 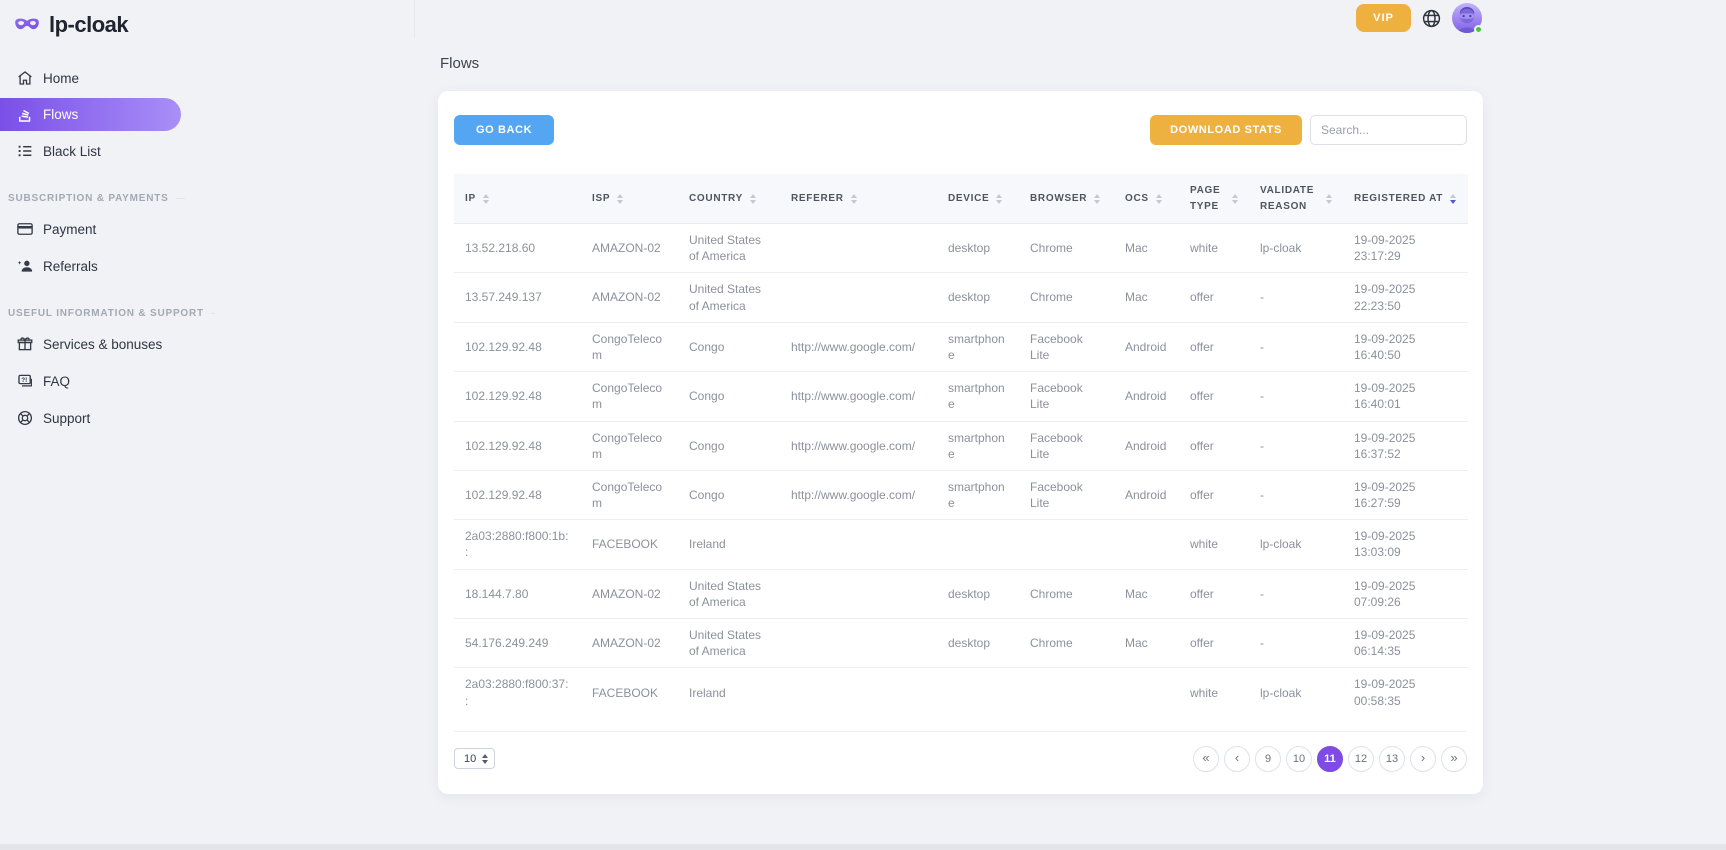 I want to click on cell-validate-reason: -, so click(x=1296, y=445).